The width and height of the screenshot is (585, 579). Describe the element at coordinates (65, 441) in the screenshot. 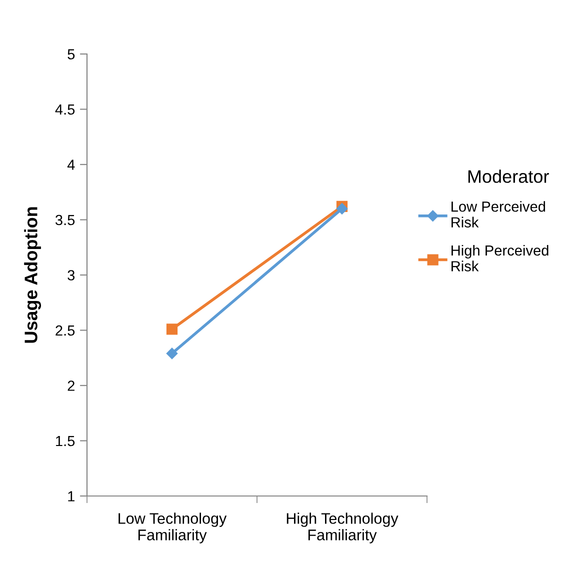

I see `y-tick-label: 1.5` at that location.